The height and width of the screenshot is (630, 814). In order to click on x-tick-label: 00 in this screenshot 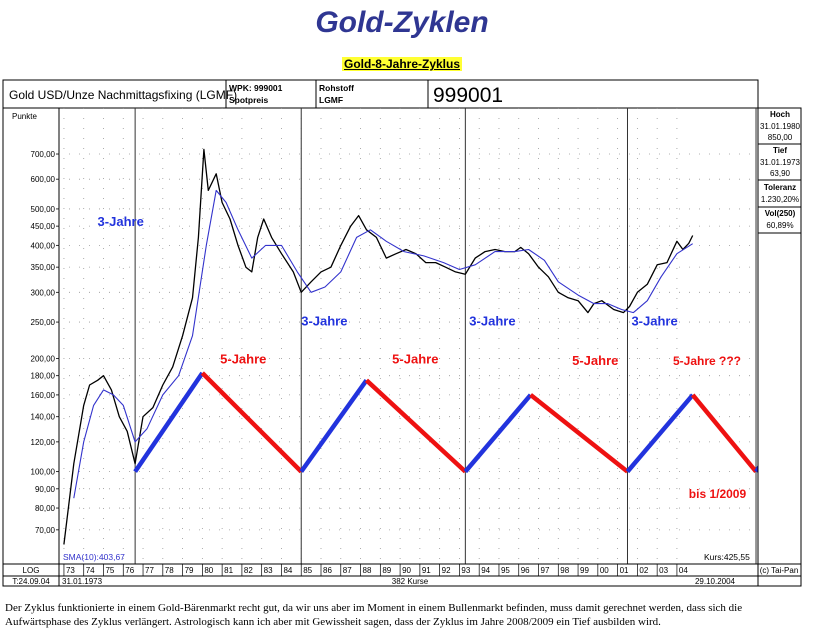, I will do `click(604, 570)`.